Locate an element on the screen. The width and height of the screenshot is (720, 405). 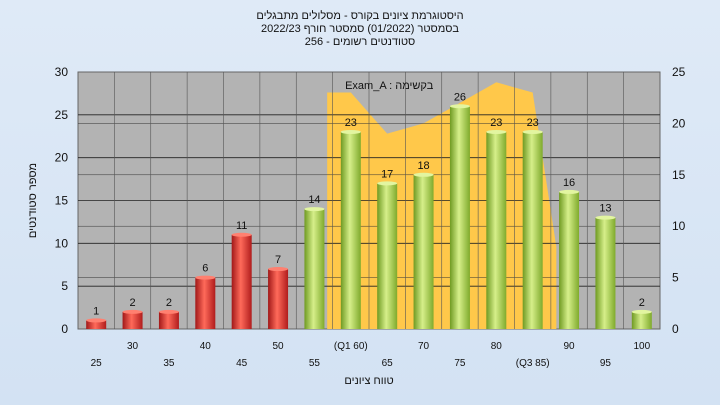
data-label: 14 is located at coordinates (314, 200).